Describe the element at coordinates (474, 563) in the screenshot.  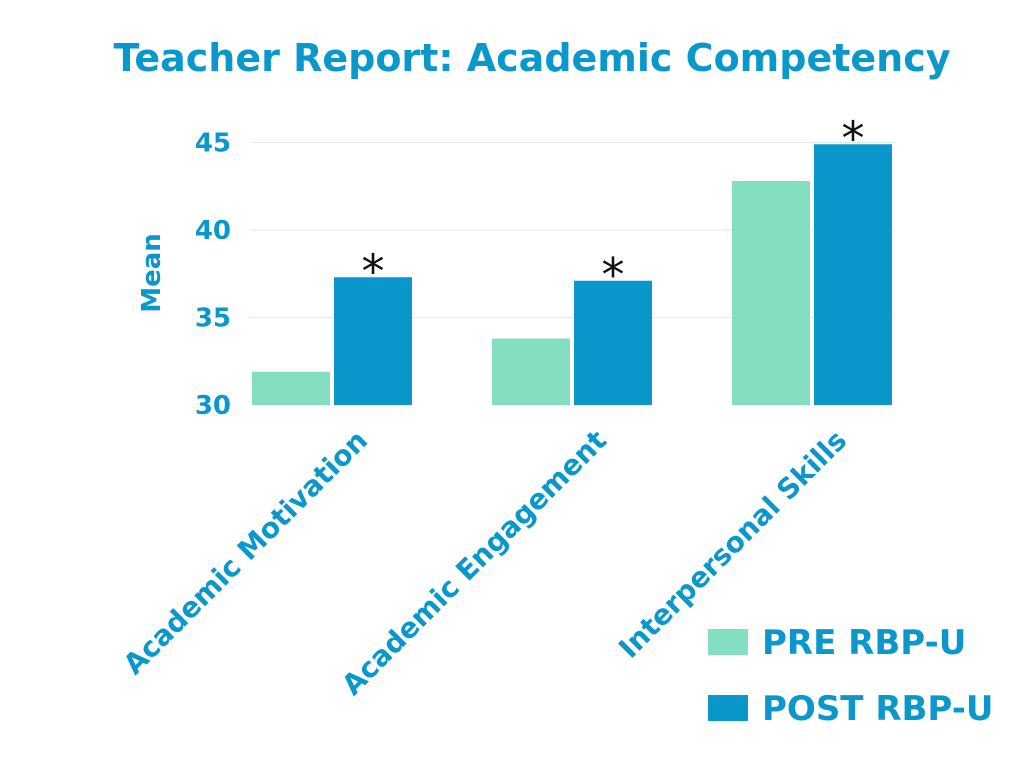
I see `x-category-label-1: Academic Engagement` at that location.